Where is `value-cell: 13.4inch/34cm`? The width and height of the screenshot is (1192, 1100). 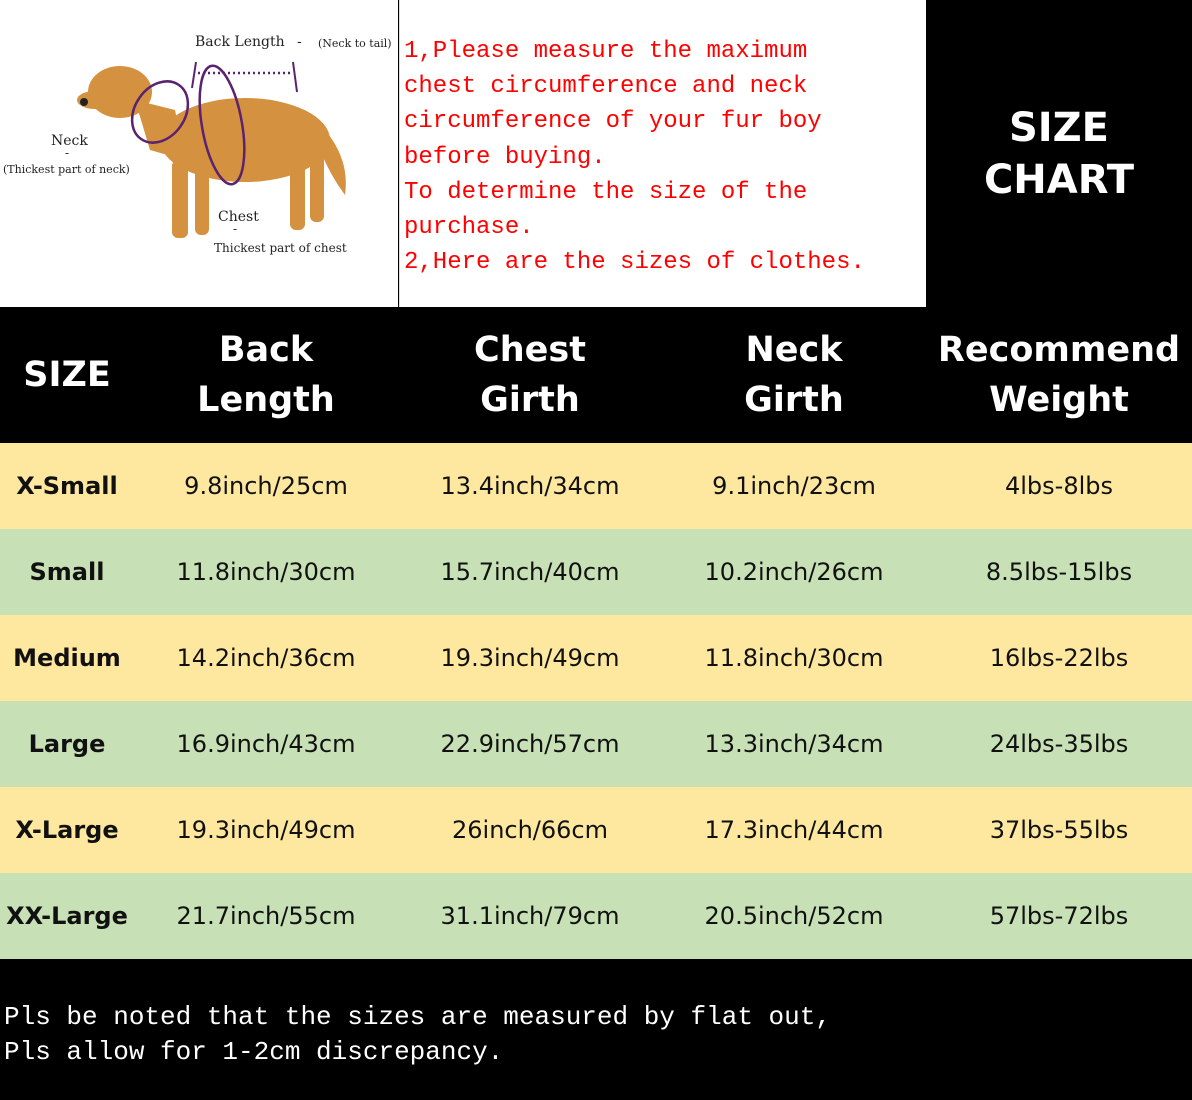 value-cell: 13.4inch/34cm is located at coordinates (530, 486).